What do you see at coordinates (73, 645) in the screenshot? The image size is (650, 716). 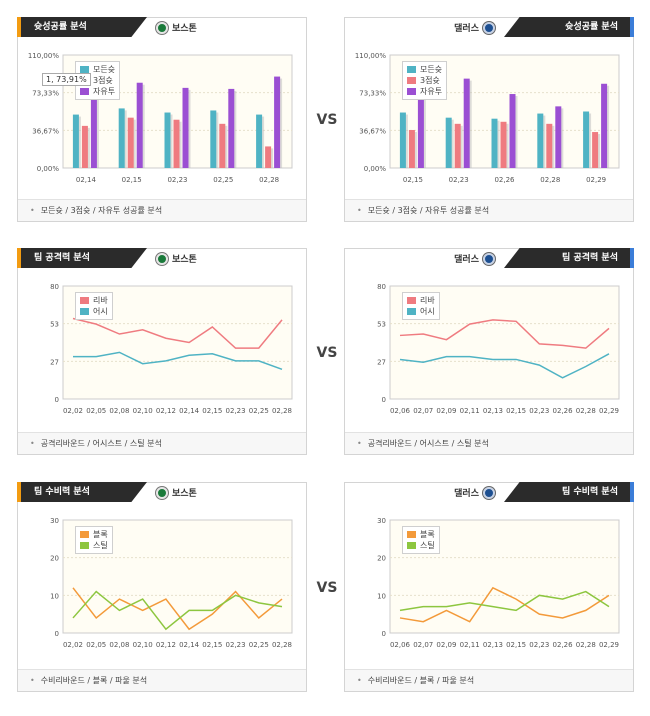 I see `x-tick-label: 02,02` at bounding box center [73, 645].